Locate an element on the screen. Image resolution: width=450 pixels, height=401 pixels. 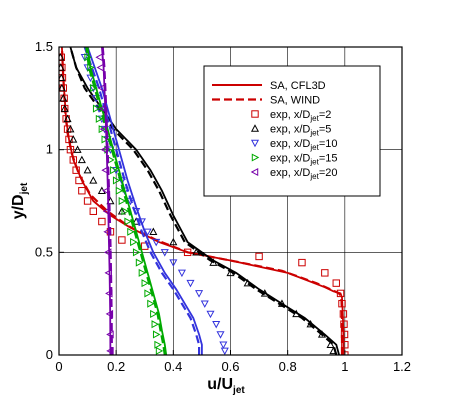
legend-label: exp, x/Djet=5 is located at coordinates (300, 131).